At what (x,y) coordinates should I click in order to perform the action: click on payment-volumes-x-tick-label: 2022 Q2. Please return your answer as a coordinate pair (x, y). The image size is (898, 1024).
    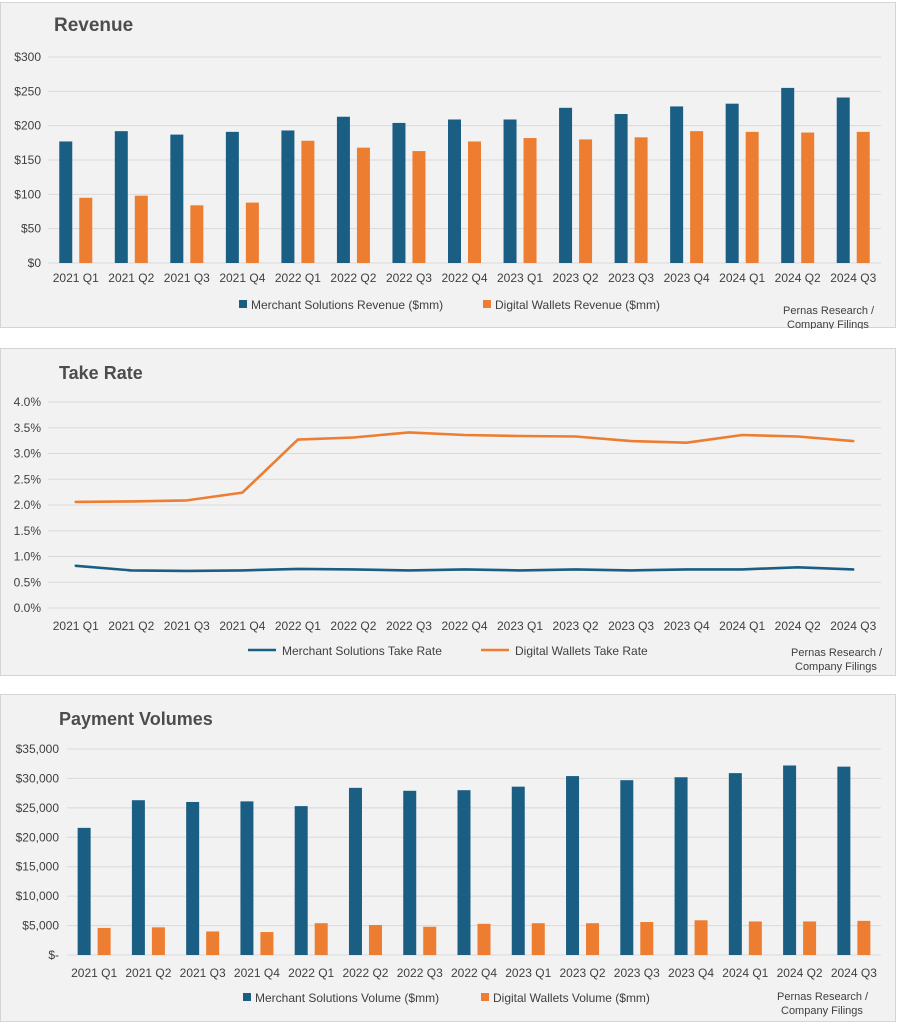
    Looking at the image, I should click on (365, 973).